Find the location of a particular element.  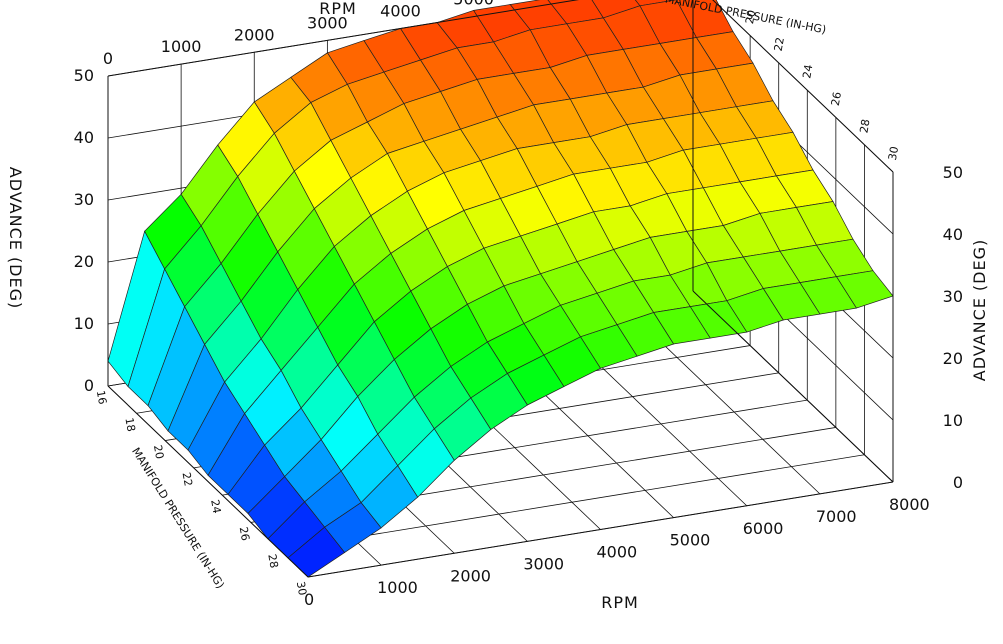

z-tick-label-right: 20 is located at coordinates (953, 358).